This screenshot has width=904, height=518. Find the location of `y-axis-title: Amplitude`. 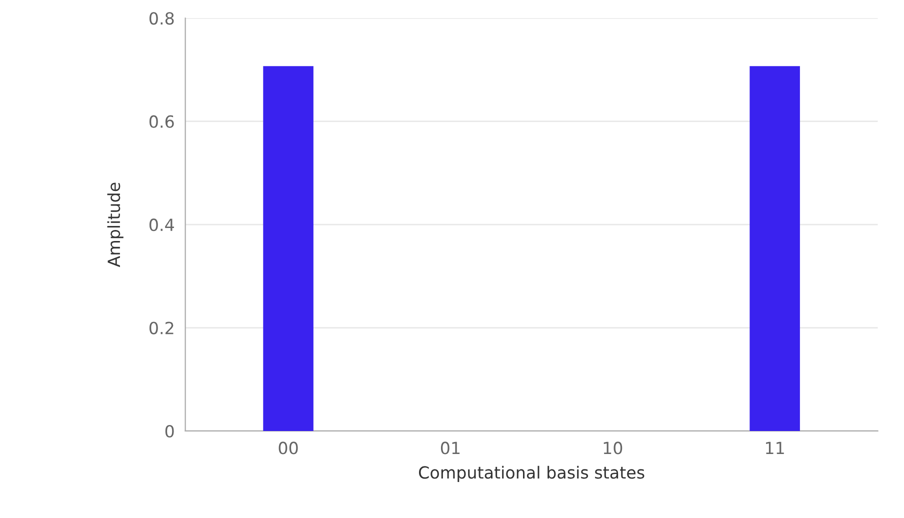

y-axis-title: Amplitude is located at coordinates (115, 225).